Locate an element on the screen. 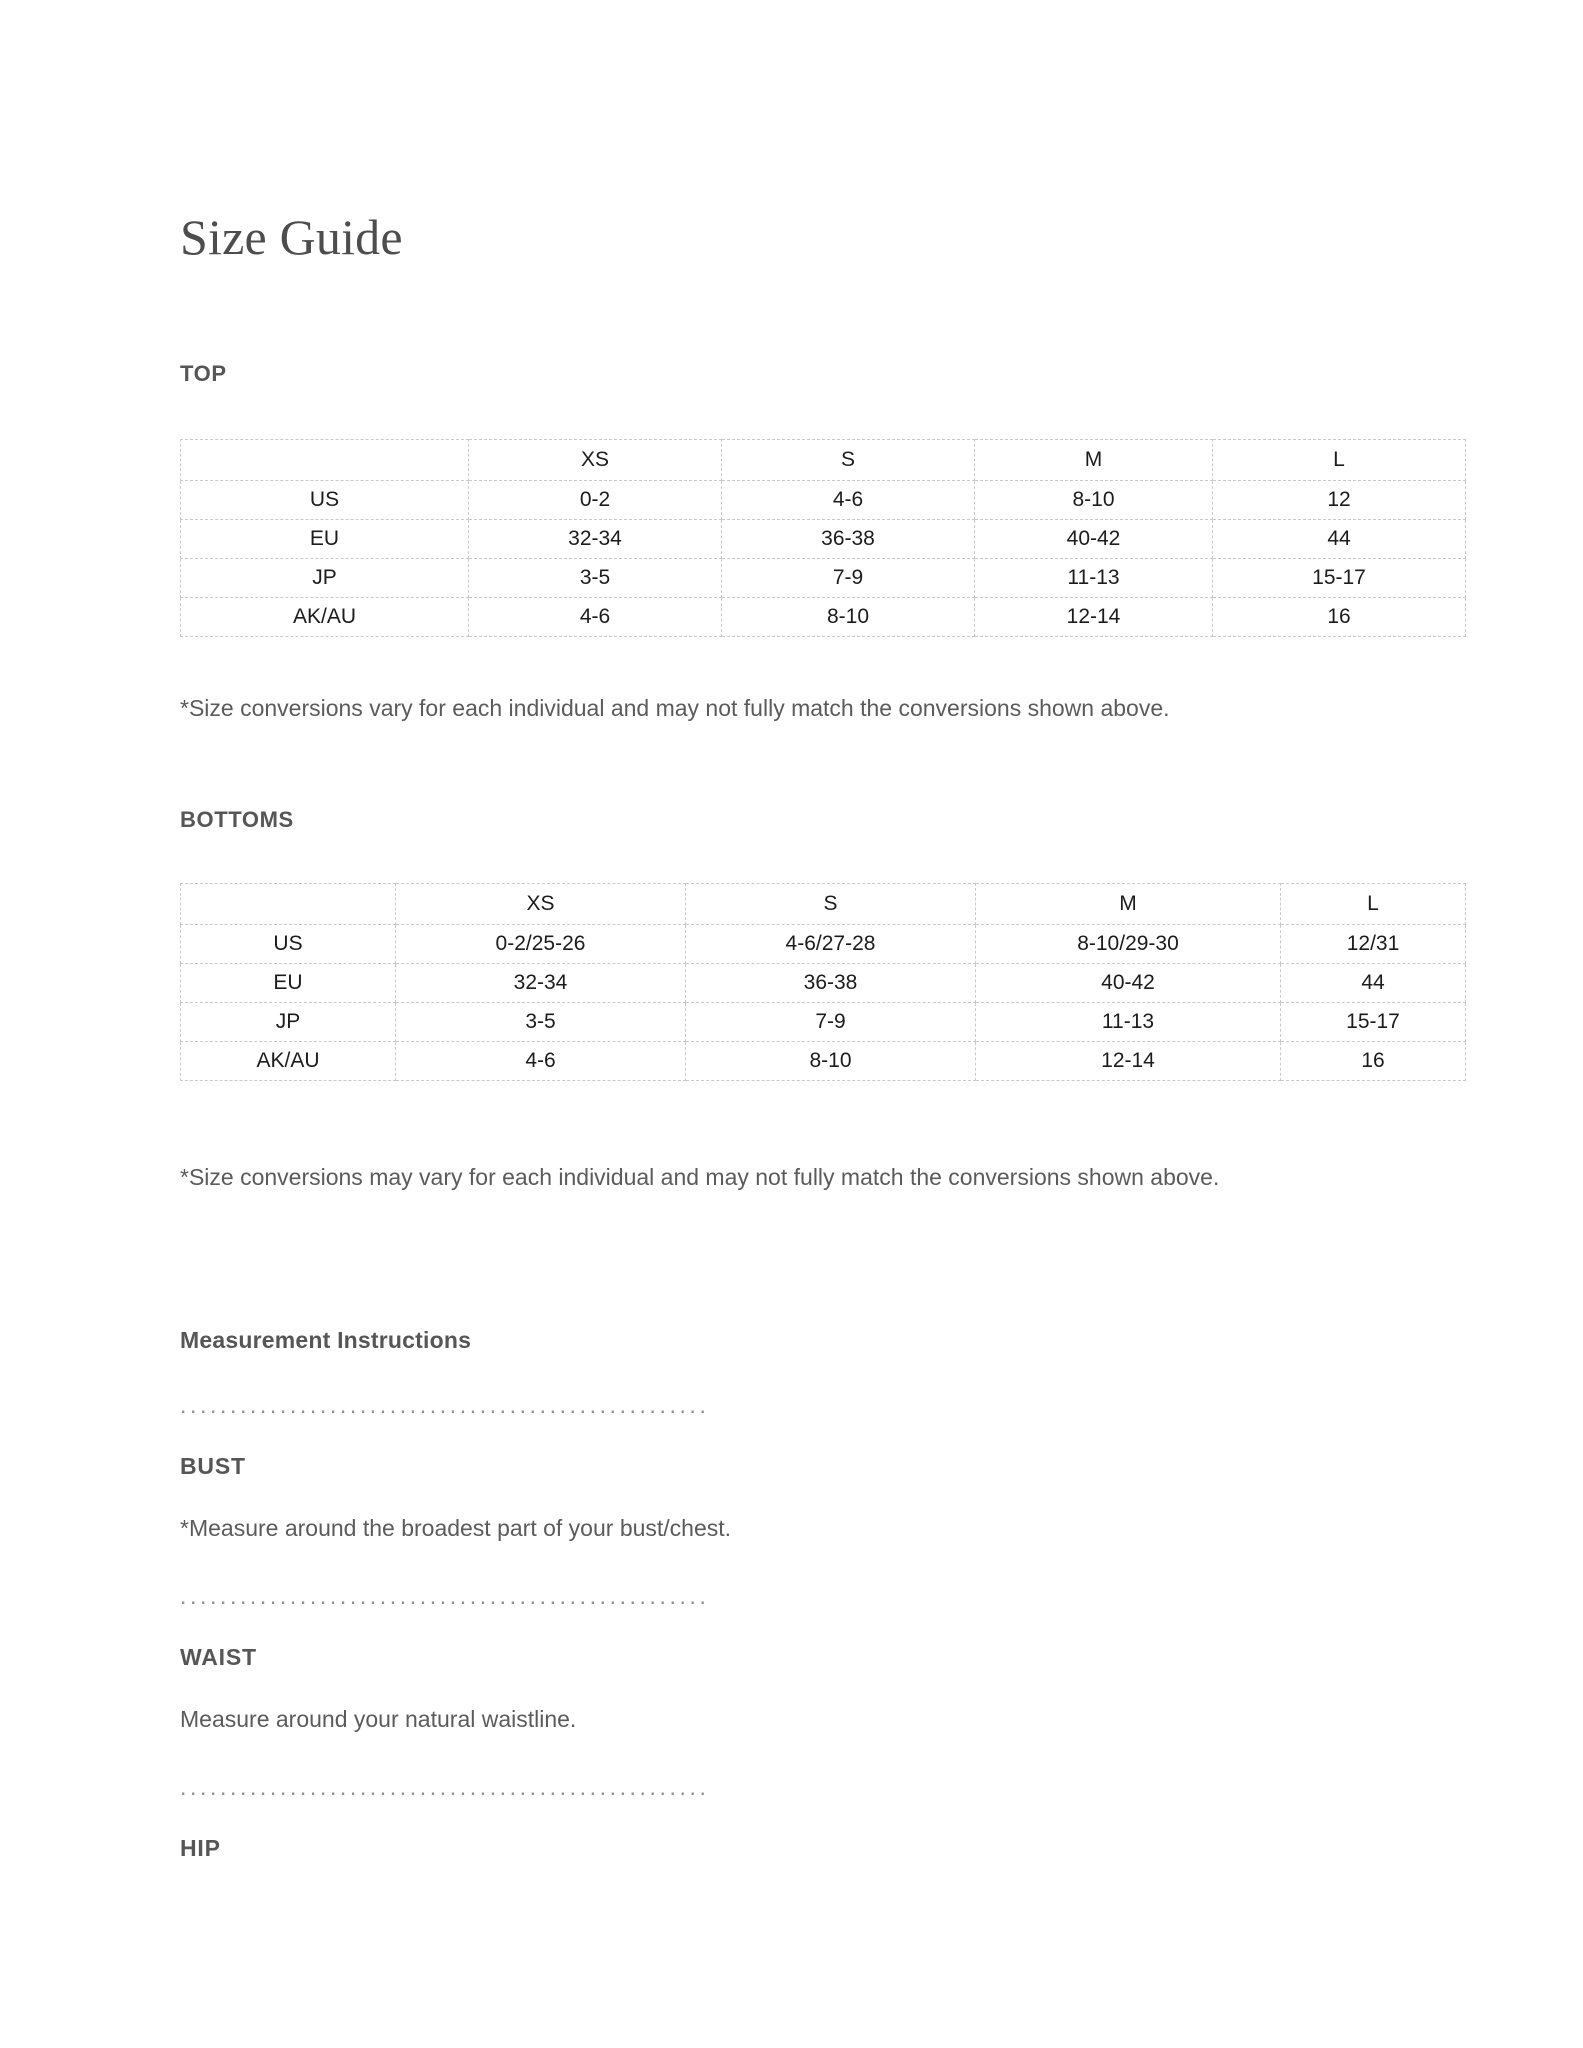  section-heading-top: TOP is located at coordinates (203, 373).